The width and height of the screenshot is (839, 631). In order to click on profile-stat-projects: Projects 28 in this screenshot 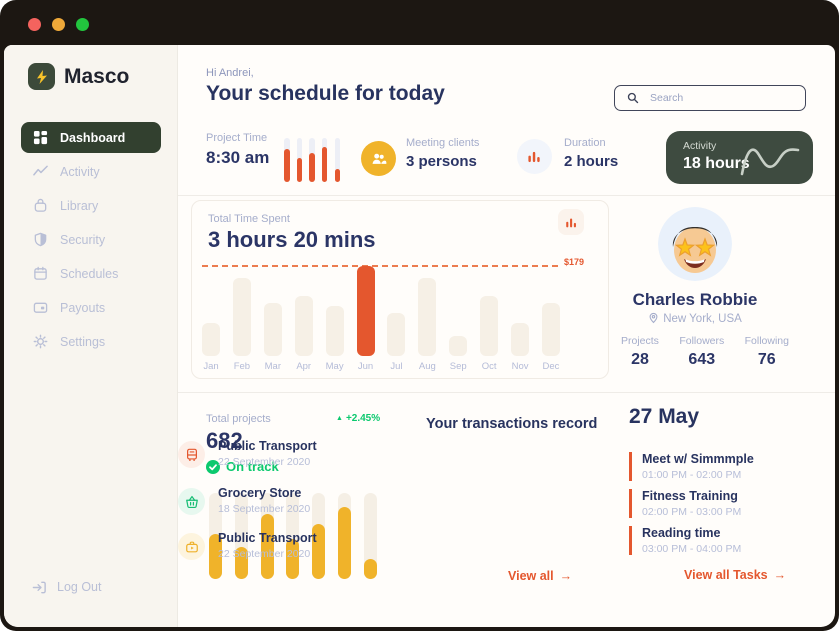, I will do `click(640, 352)`.